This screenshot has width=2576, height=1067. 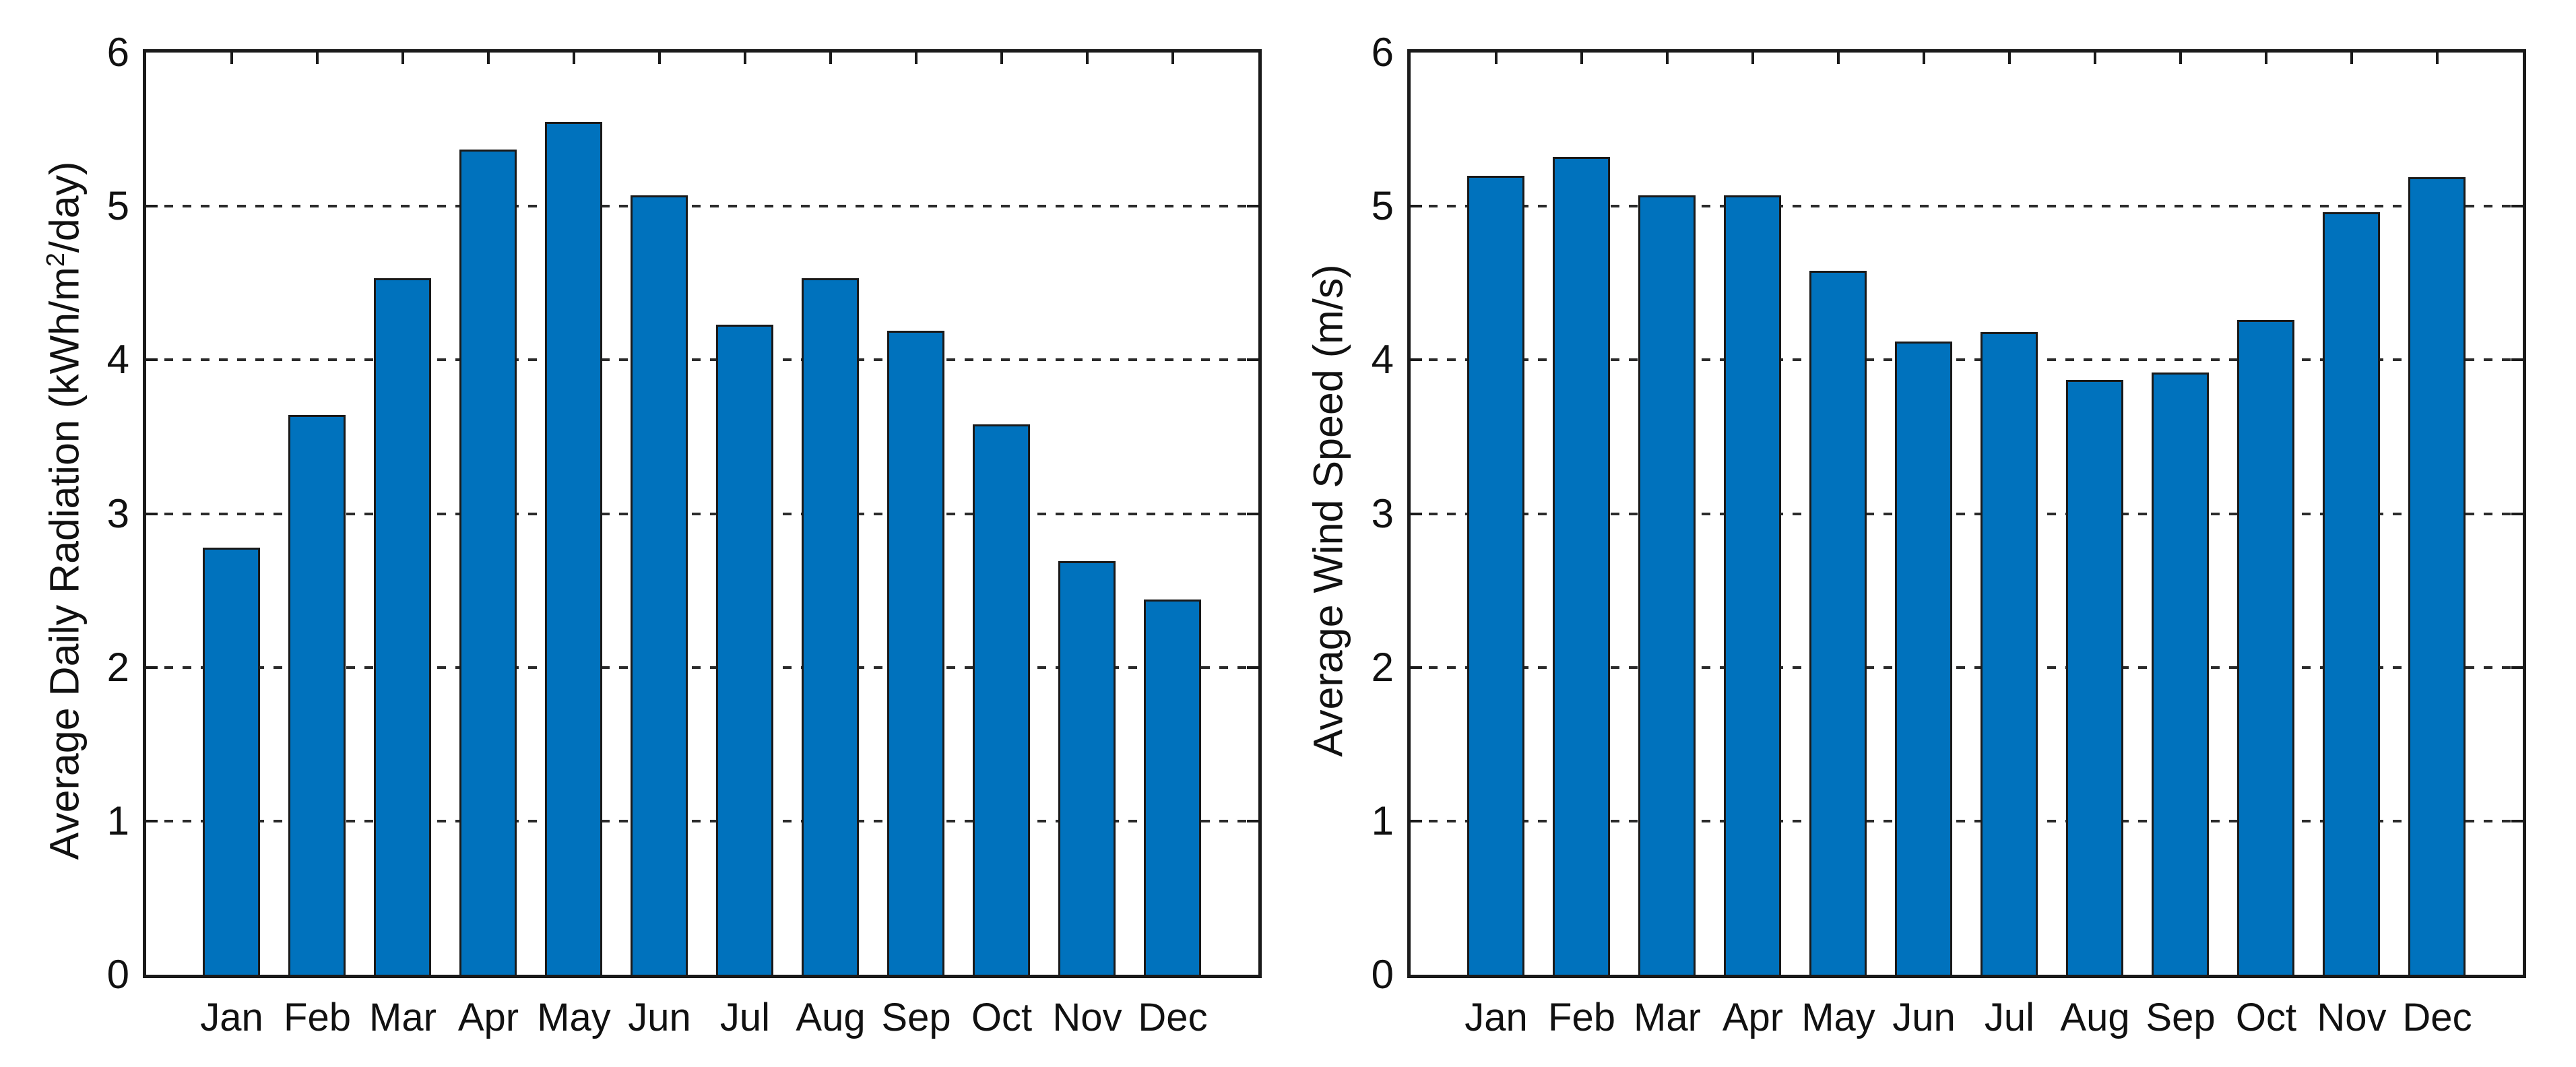 What do you see at coordinates (2266, 59) in the screenshot?
I see `average-wind-speed-xtick-top-oct` at bounding box center [2266, 59].